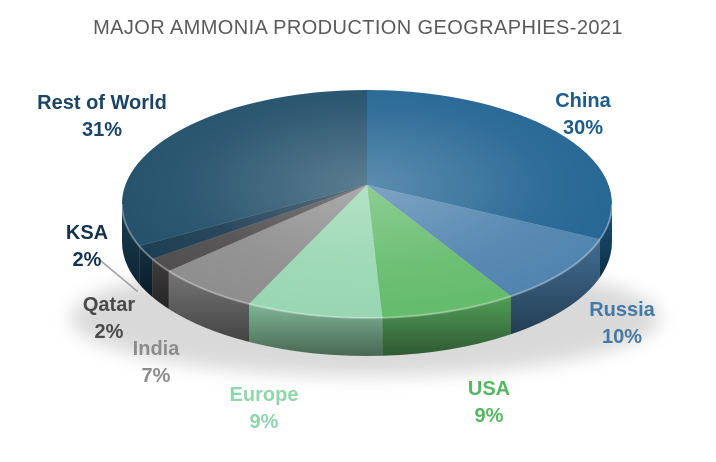  Describe the element at coordinates (606, 241) in the screenshot. I see `pie-slice-side-china` at that location.